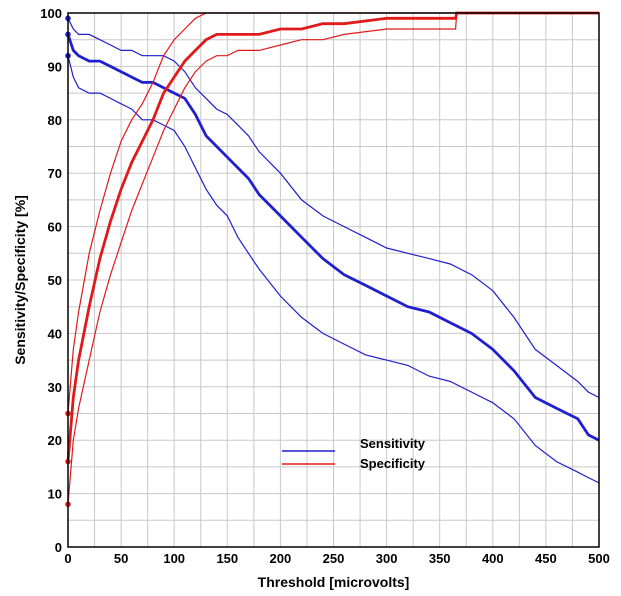 The image size is (621, 596). I want to click on x-tick-label: 350, so click(440, 558).